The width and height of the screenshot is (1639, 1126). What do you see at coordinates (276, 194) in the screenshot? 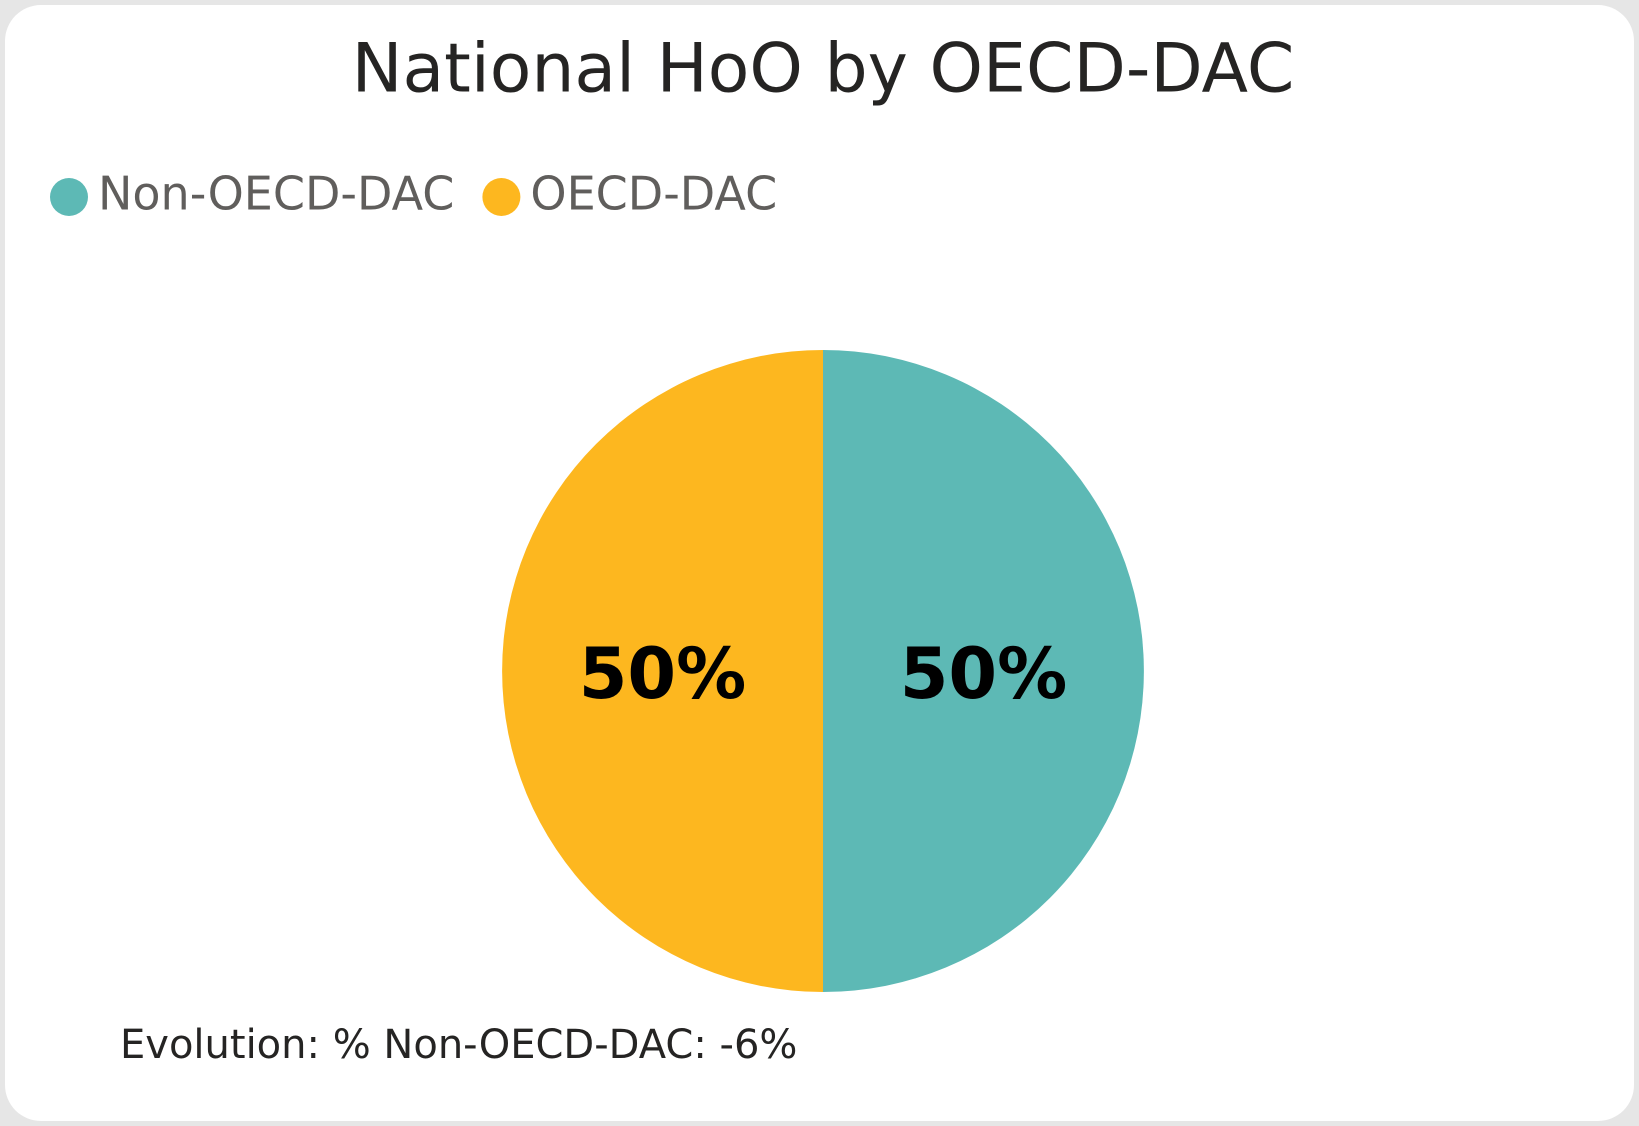
I see `legend-label: Non-OECD-DAC` at bounding box center [276, 194].